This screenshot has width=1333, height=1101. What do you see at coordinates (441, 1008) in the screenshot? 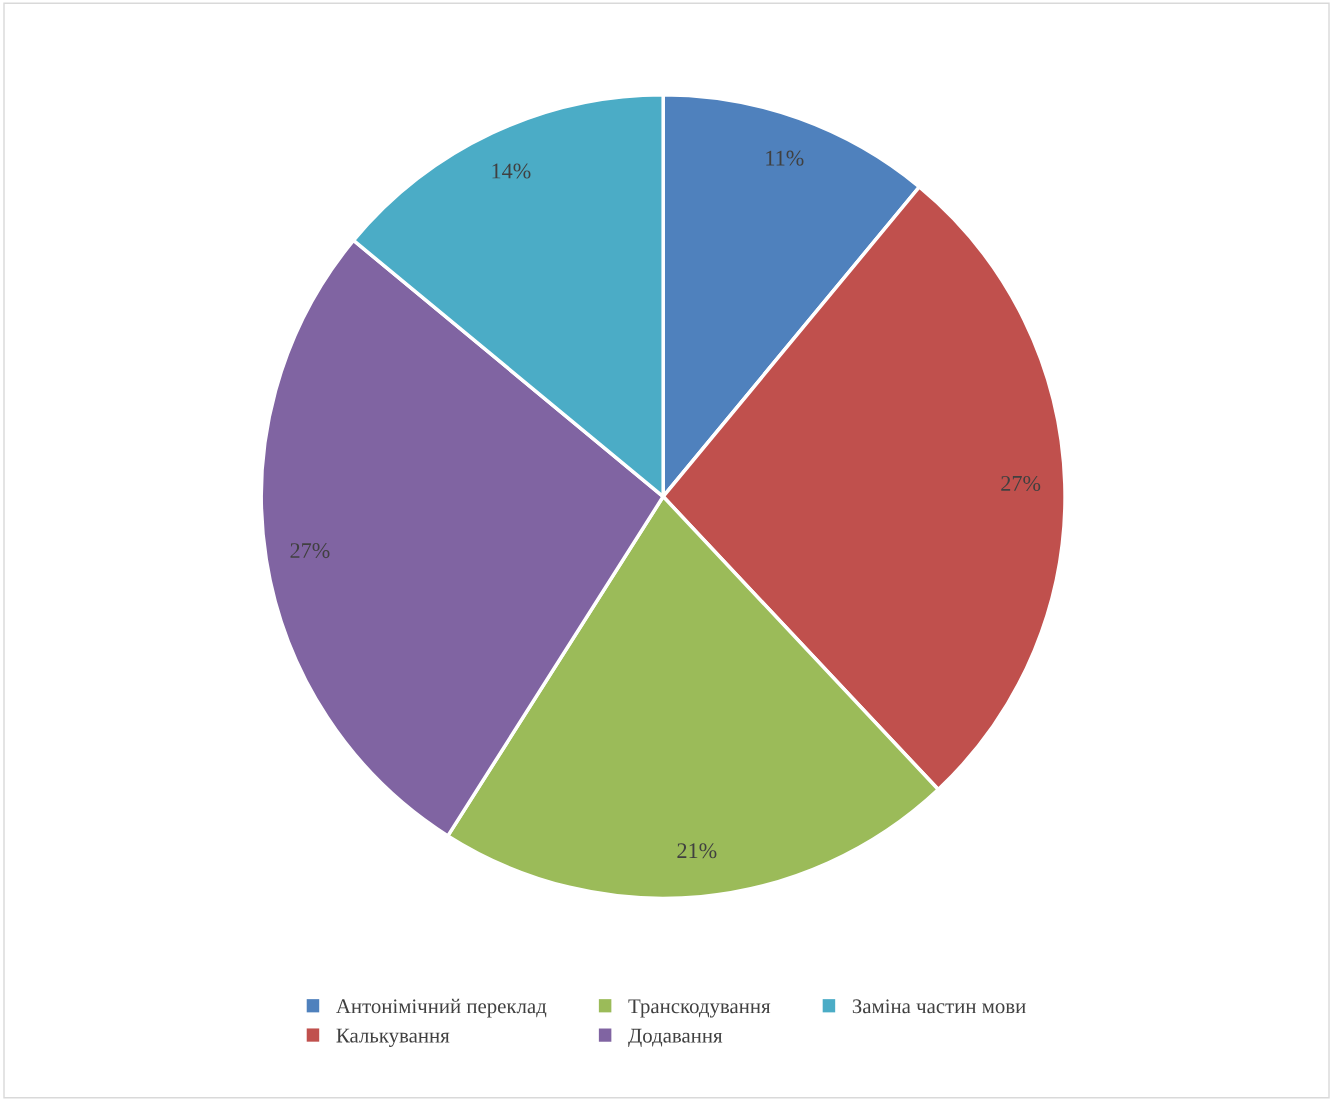
I see `legend-label: Антонімічний переклад` at bounding box center [441, 1008].